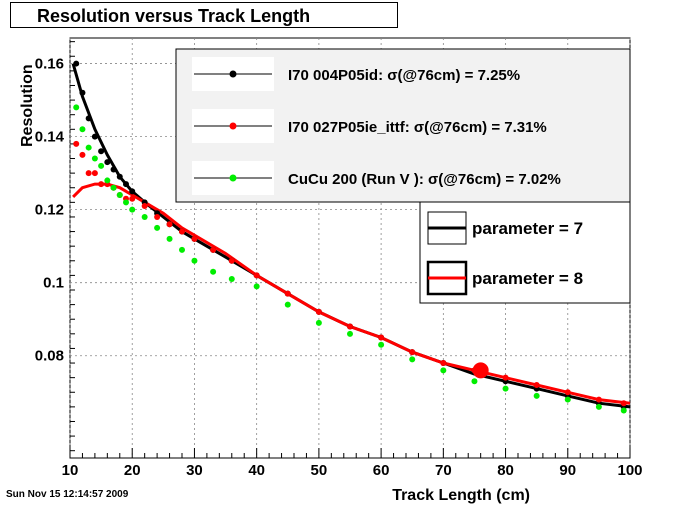 Image resolution: width=700 pixels, height=507 pixels. Describe the element at coordinates (194, 470) in the screenshot. I see `x-tick-label: 30` at that location.